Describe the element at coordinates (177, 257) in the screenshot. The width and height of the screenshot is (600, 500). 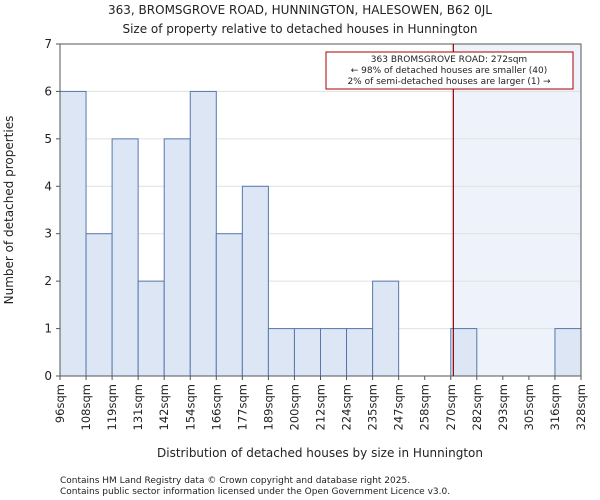
I see `bar-142sqm` at that location.